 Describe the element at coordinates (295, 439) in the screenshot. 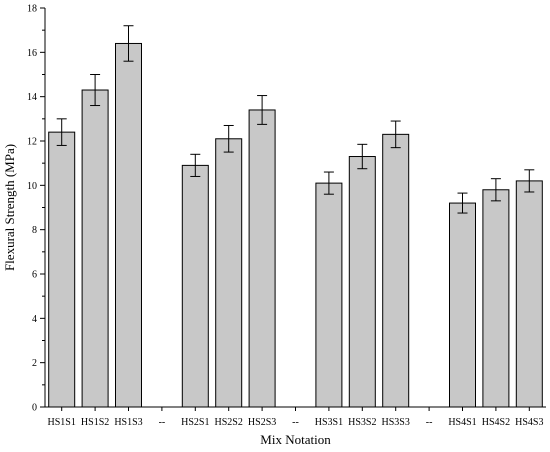

I see `x-axis-title: Mix Notation` at that location.